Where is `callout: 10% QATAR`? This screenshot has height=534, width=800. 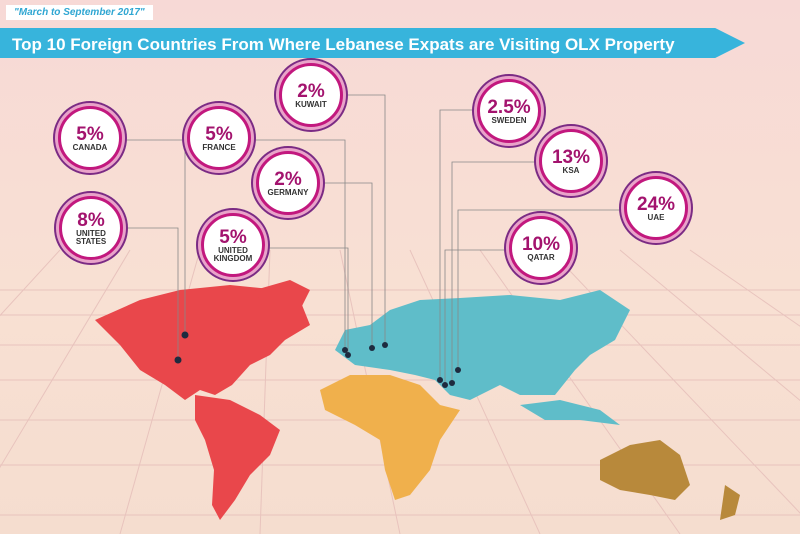 callout: 10% QATAR is located at coordinates (541, 248).